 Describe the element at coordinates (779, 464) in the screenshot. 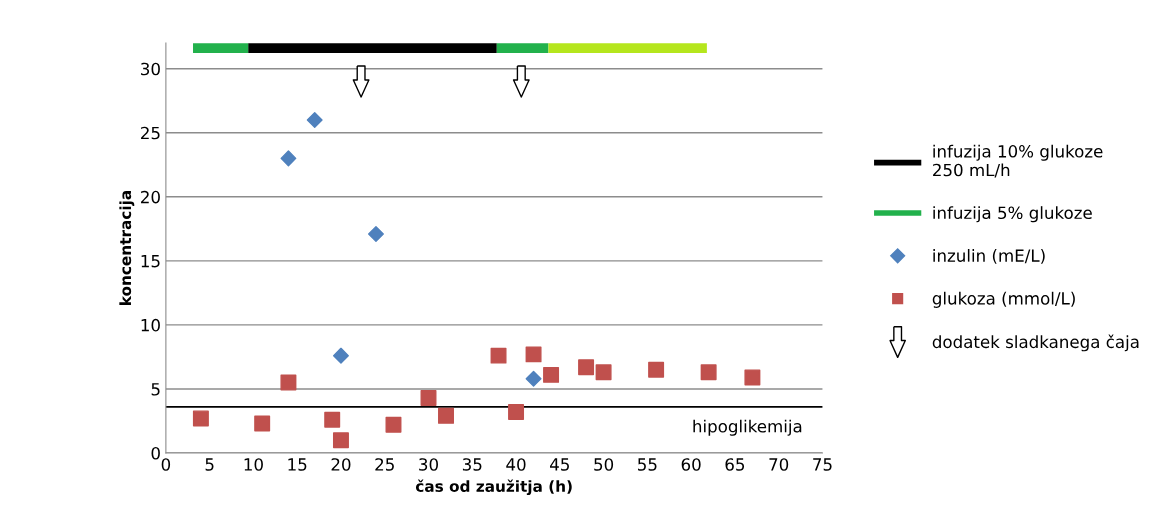

I see `x-tick-label: 70` at that location.